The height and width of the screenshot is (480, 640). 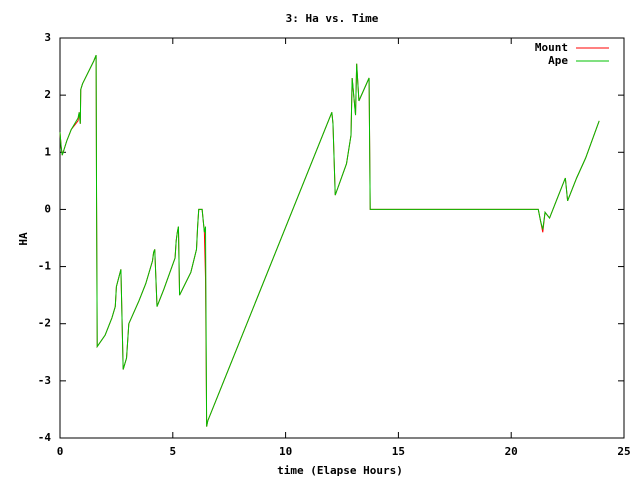 I want to click on y-tick-label: -2, so click(x=44, y=323).